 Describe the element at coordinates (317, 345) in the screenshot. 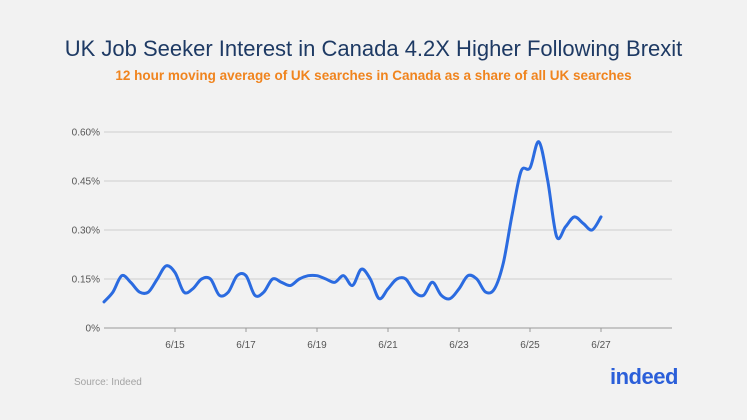

I see `x-tick-label: 6/19` at that location.